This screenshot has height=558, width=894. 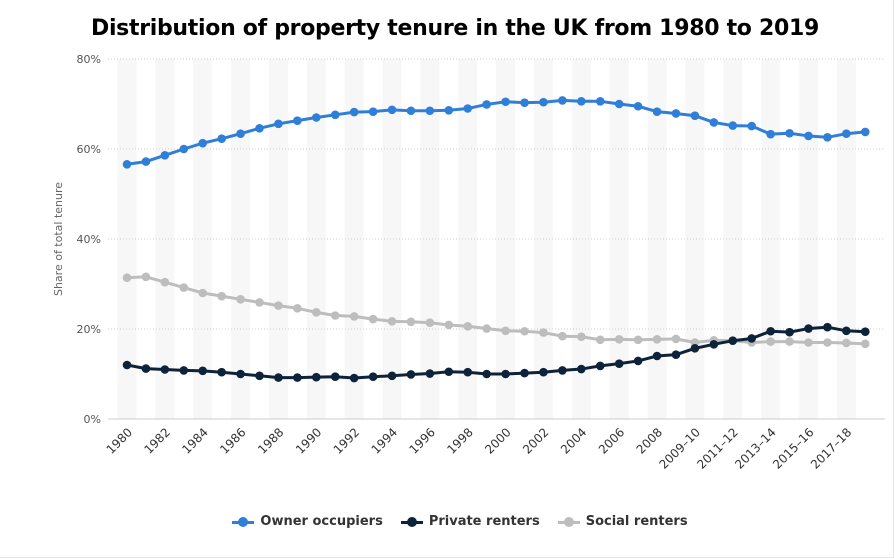 I want to click on legend-item: Private renters, so click(x=470, y=521).